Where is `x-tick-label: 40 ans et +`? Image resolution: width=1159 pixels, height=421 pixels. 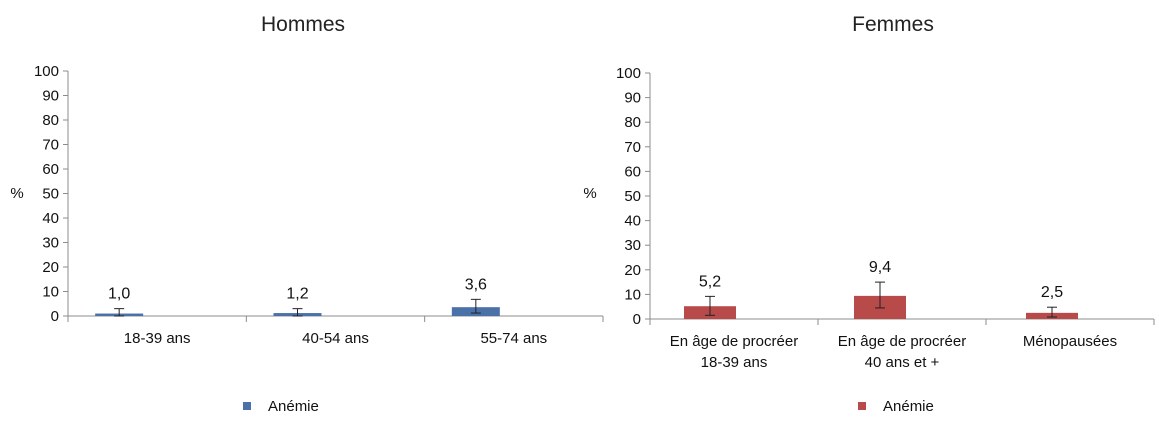
x-tick-label: 40 ans et + is located at coordinates (902, 362).